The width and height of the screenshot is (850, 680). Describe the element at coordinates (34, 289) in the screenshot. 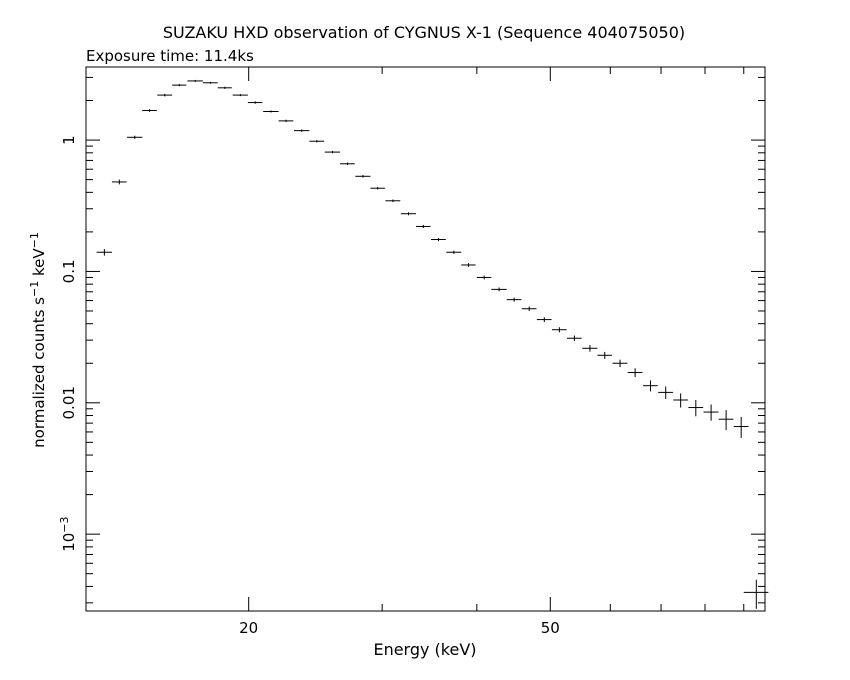

I see `y-axis-label-sup1: −1` at that location.